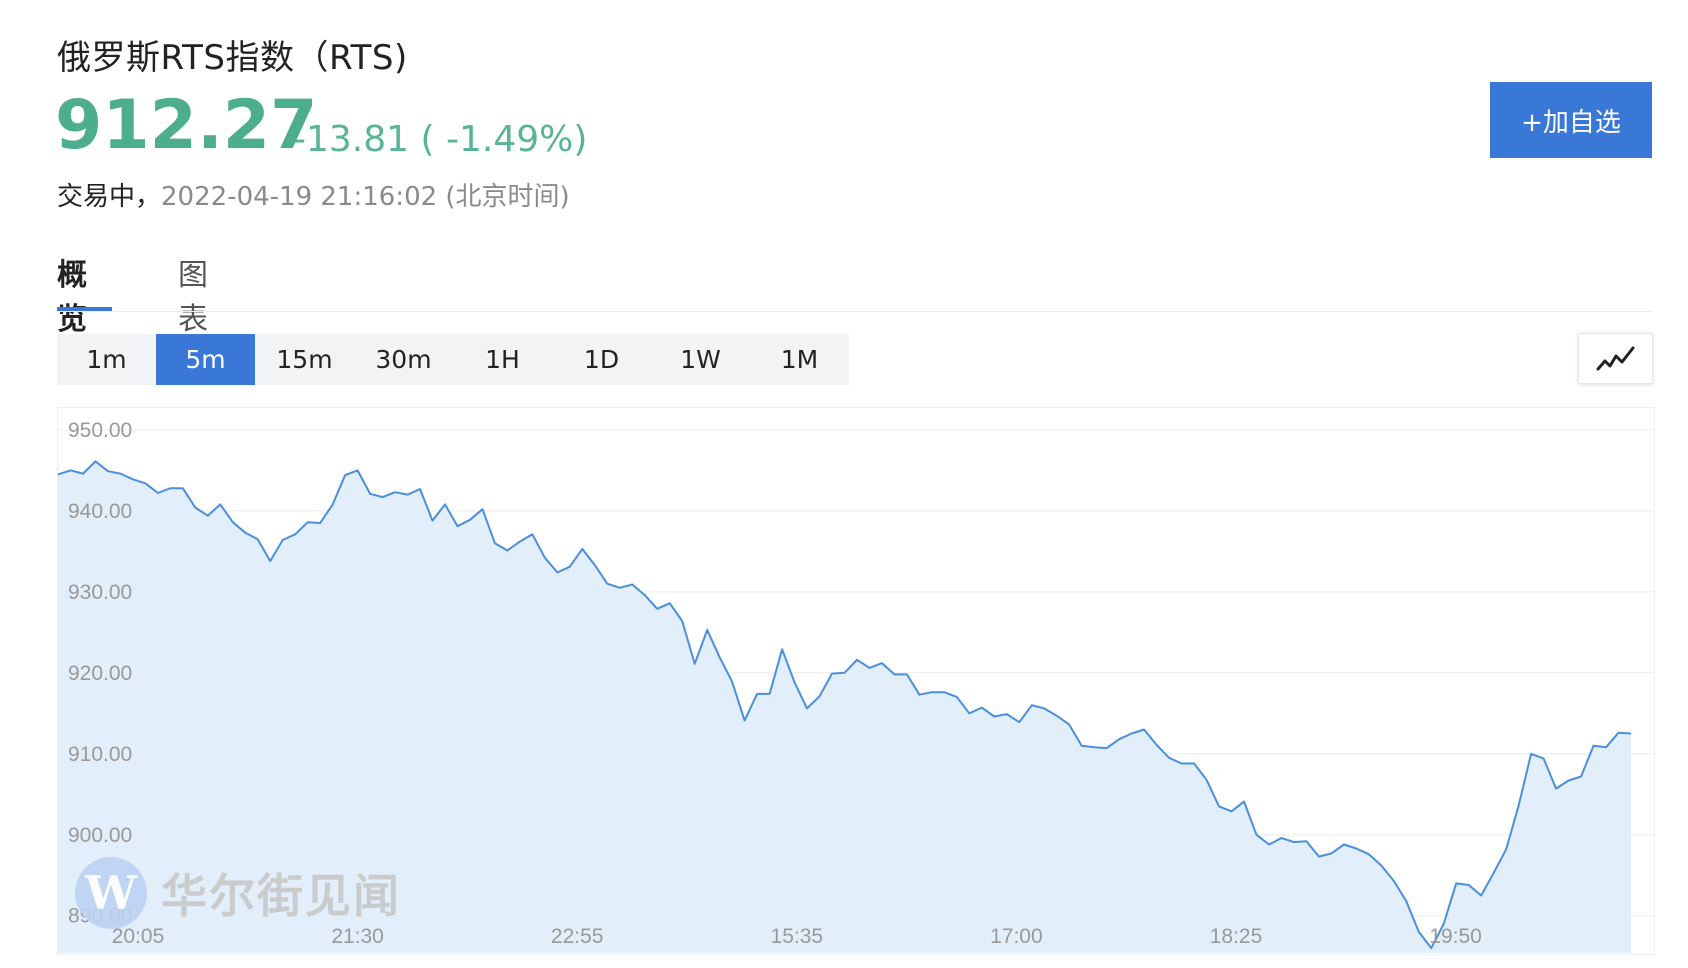 The width and height of the screenshot is (1688, 968). What do you see at coordinates (100, 673) in the screenshot?
I see `y-tick-label: 920.00` at bounding box center [100, 673].